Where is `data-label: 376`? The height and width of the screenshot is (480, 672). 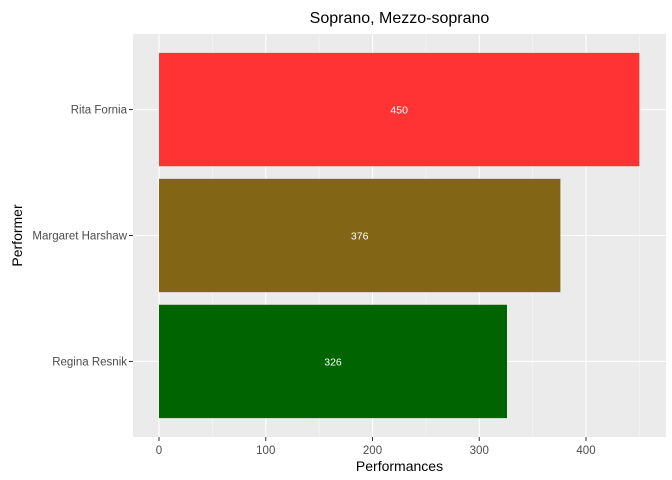
data-label: 376 is located at coordinates (360, 237).